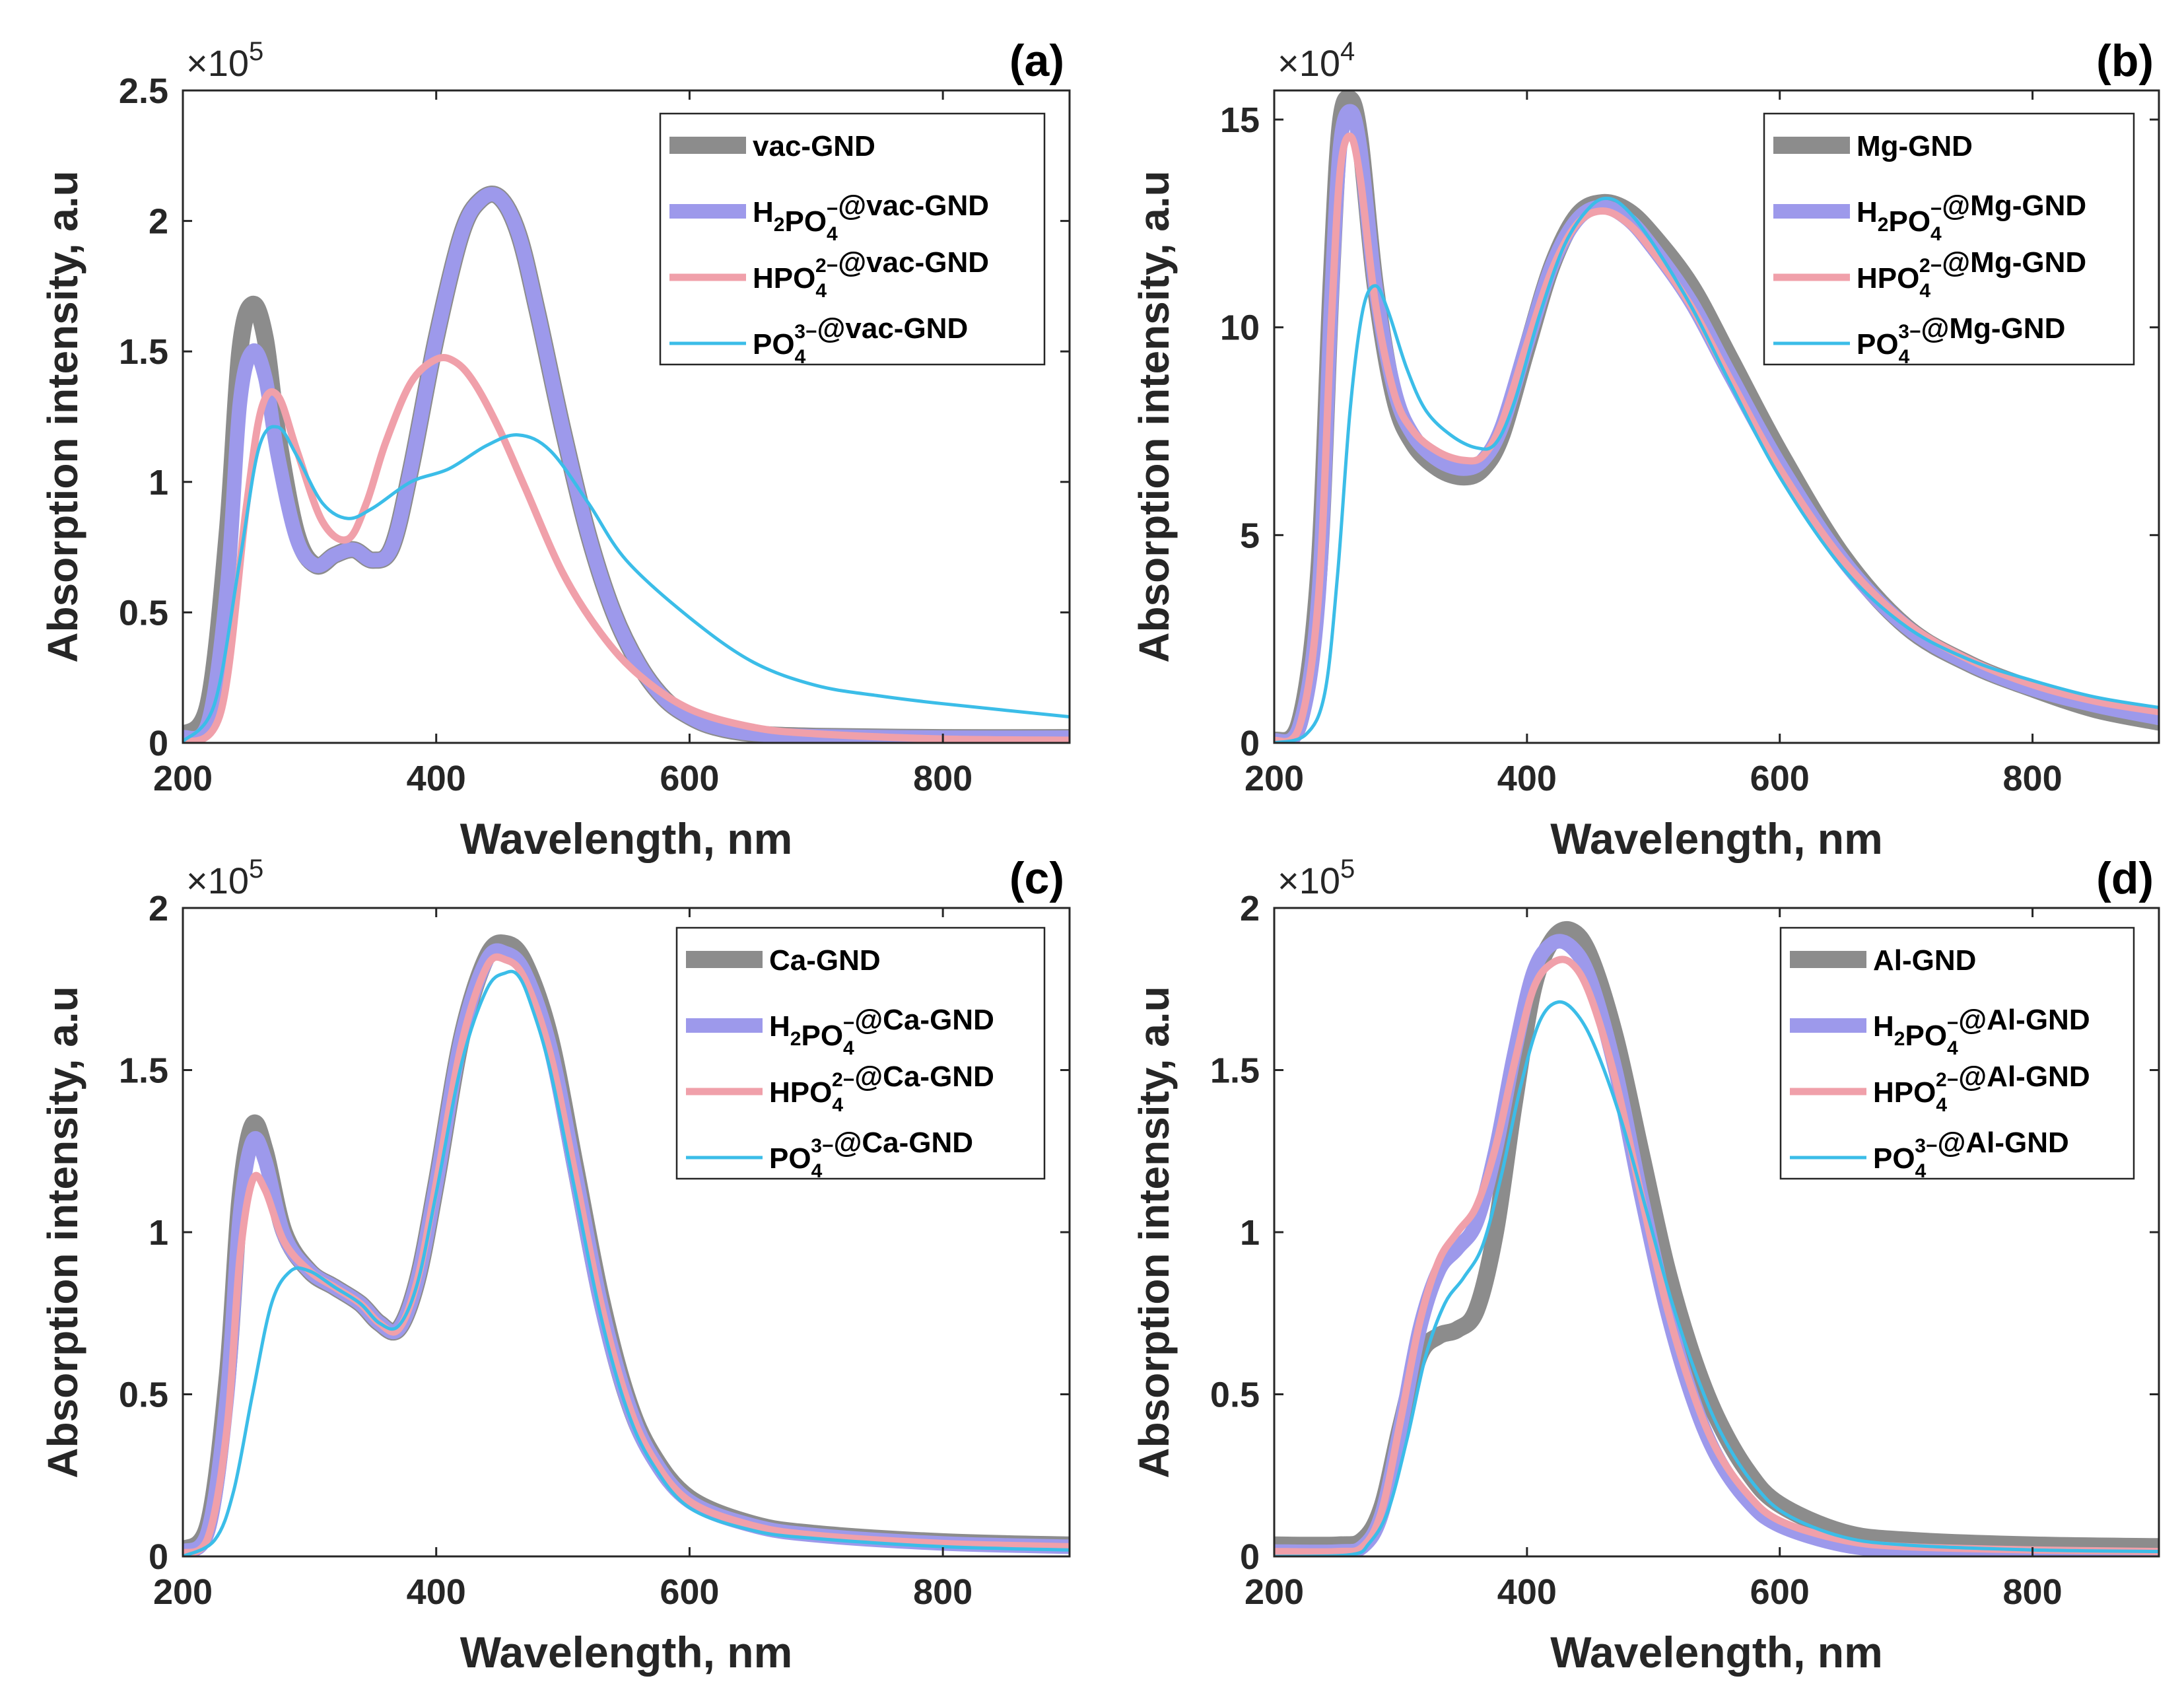 The width and height of the screenshot is (2184, 1703). I want to click on legend-entry-3: PO43−@Mg-GND, so click(1961, 340).